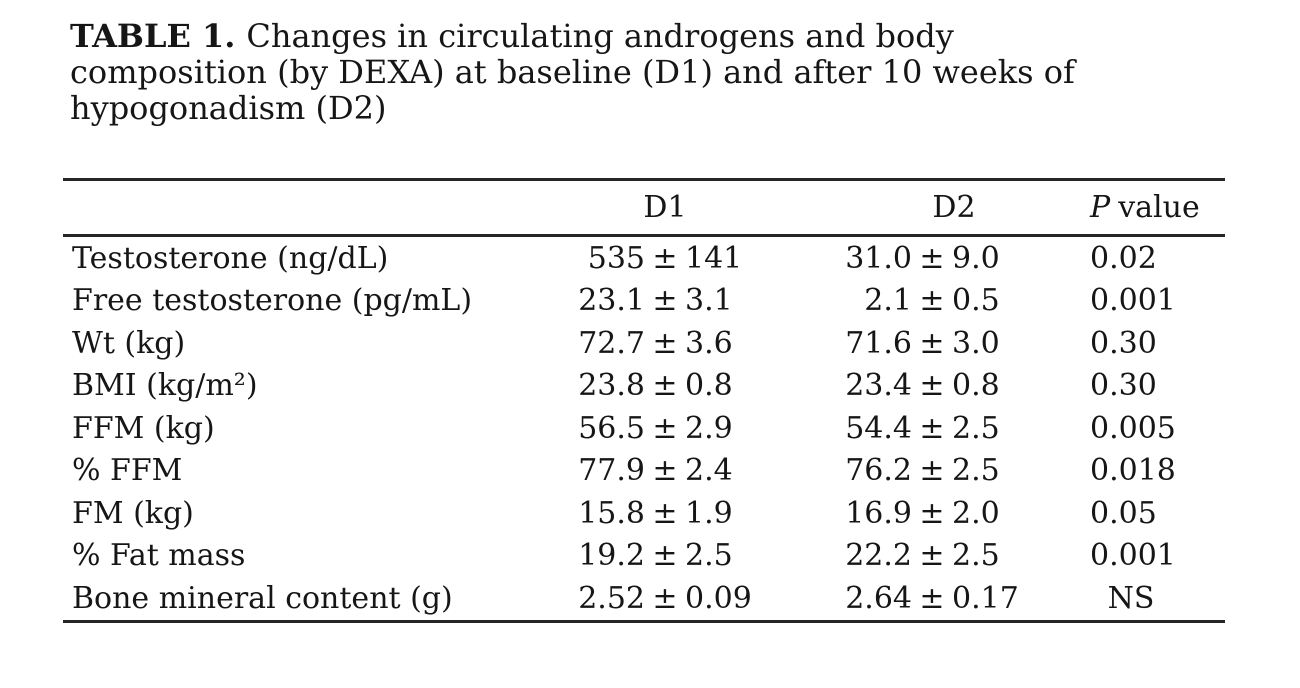  I want to click on d2-value-cell: 31.0 ±9.0, so click(922, 258).